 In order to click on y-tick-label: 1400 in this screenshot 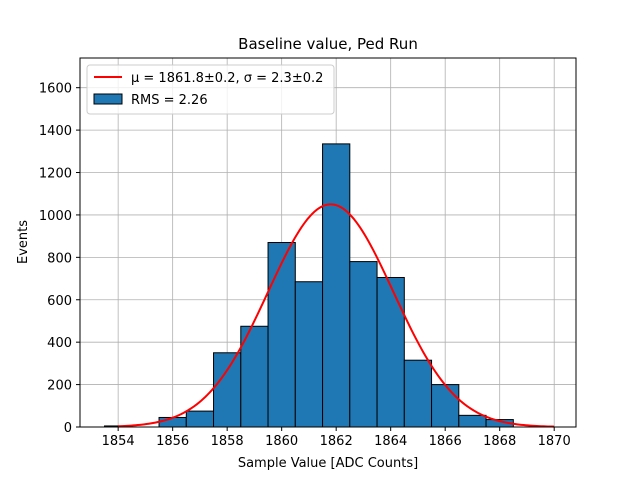, I will do `click(55, 131)`.